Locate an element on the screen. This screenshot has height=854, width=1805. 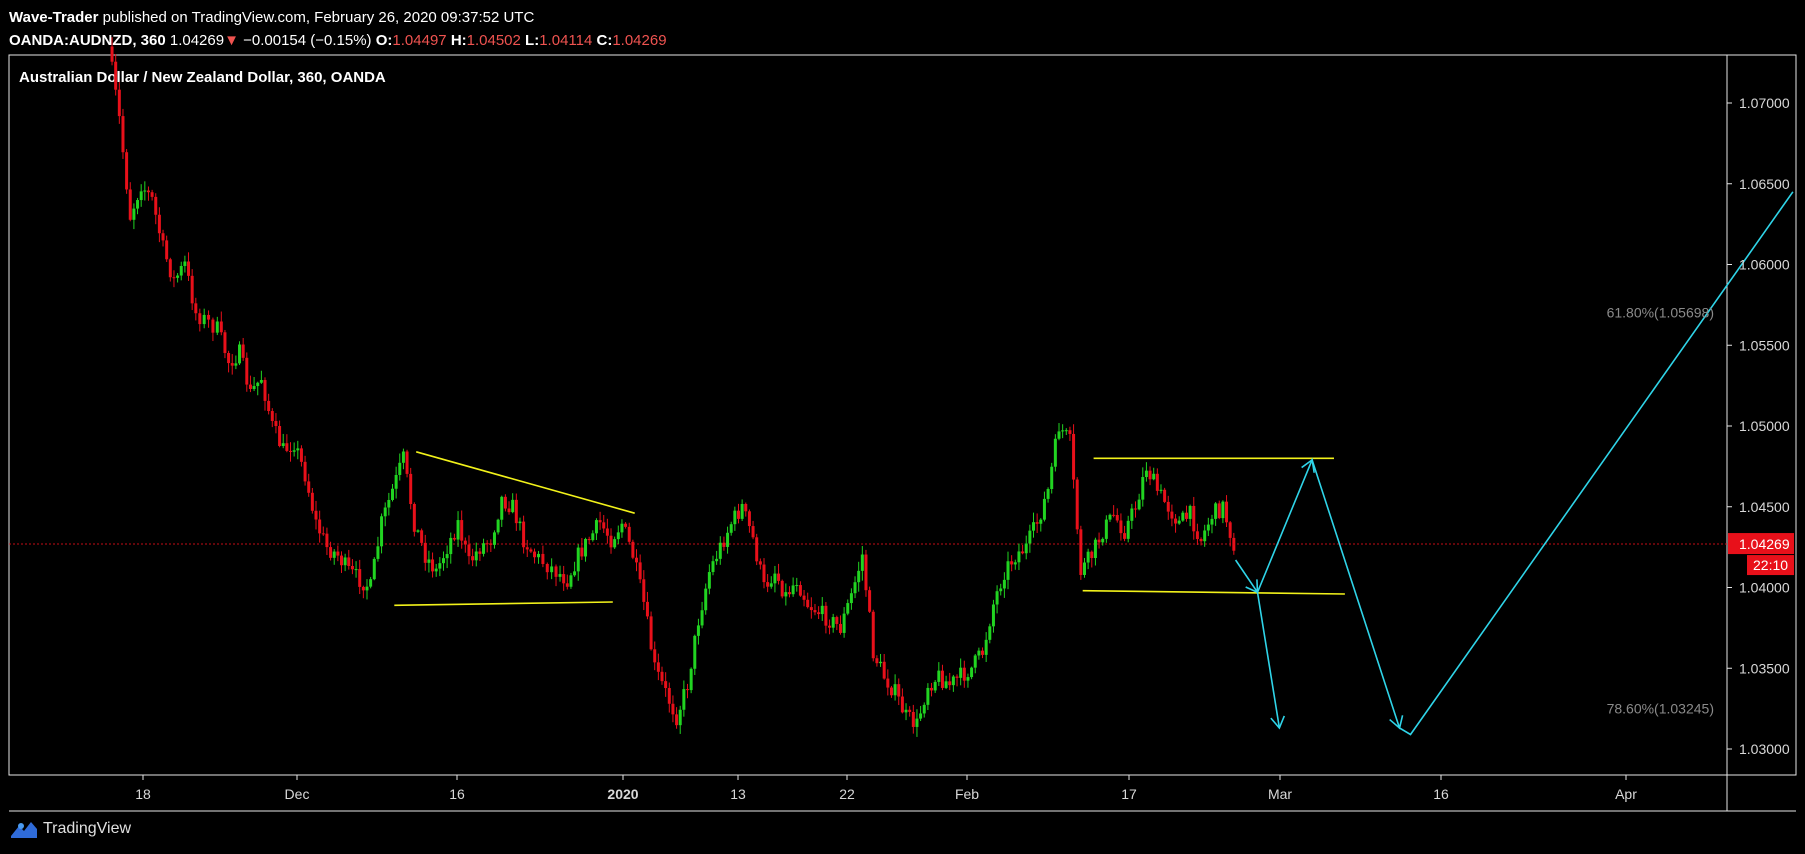
publisher-name: Wave-Trader is located at coordinates (54, 17).